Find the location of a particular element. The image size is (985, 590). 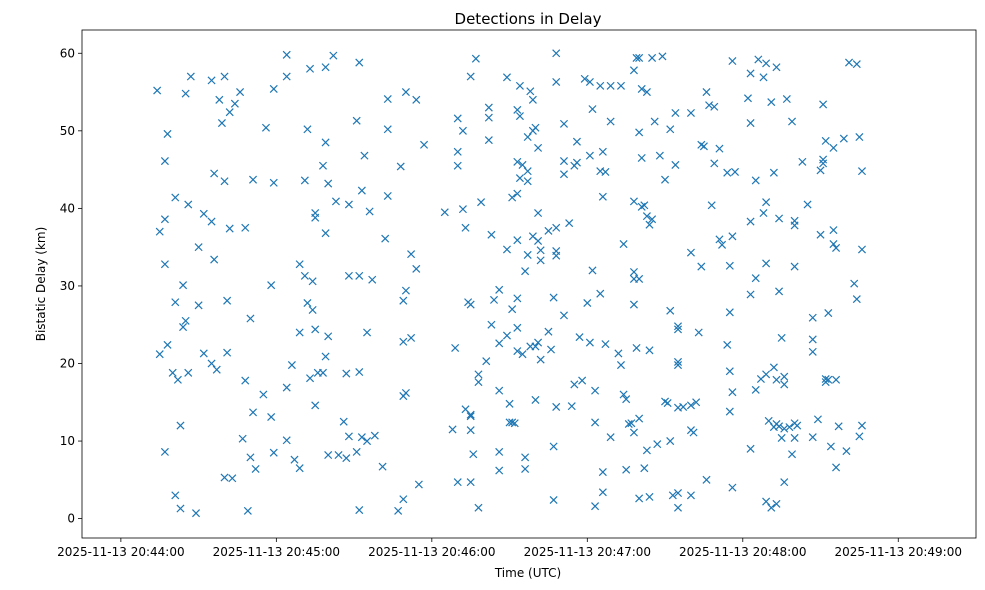

x-tick-label: 2025-11-13 20:46:00 is located at coordinates (431, 552).